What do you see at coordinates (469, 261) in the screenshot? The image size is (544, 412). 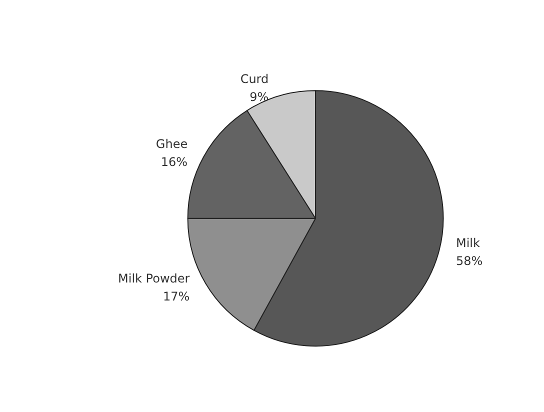 I see `data-label: 58%` at bounding box center [469, 261].